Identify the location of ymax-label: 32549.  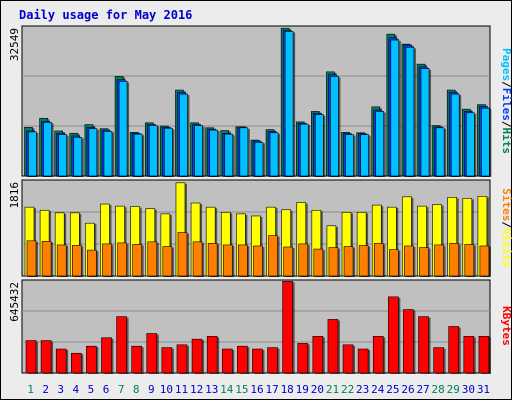
(14, 44).